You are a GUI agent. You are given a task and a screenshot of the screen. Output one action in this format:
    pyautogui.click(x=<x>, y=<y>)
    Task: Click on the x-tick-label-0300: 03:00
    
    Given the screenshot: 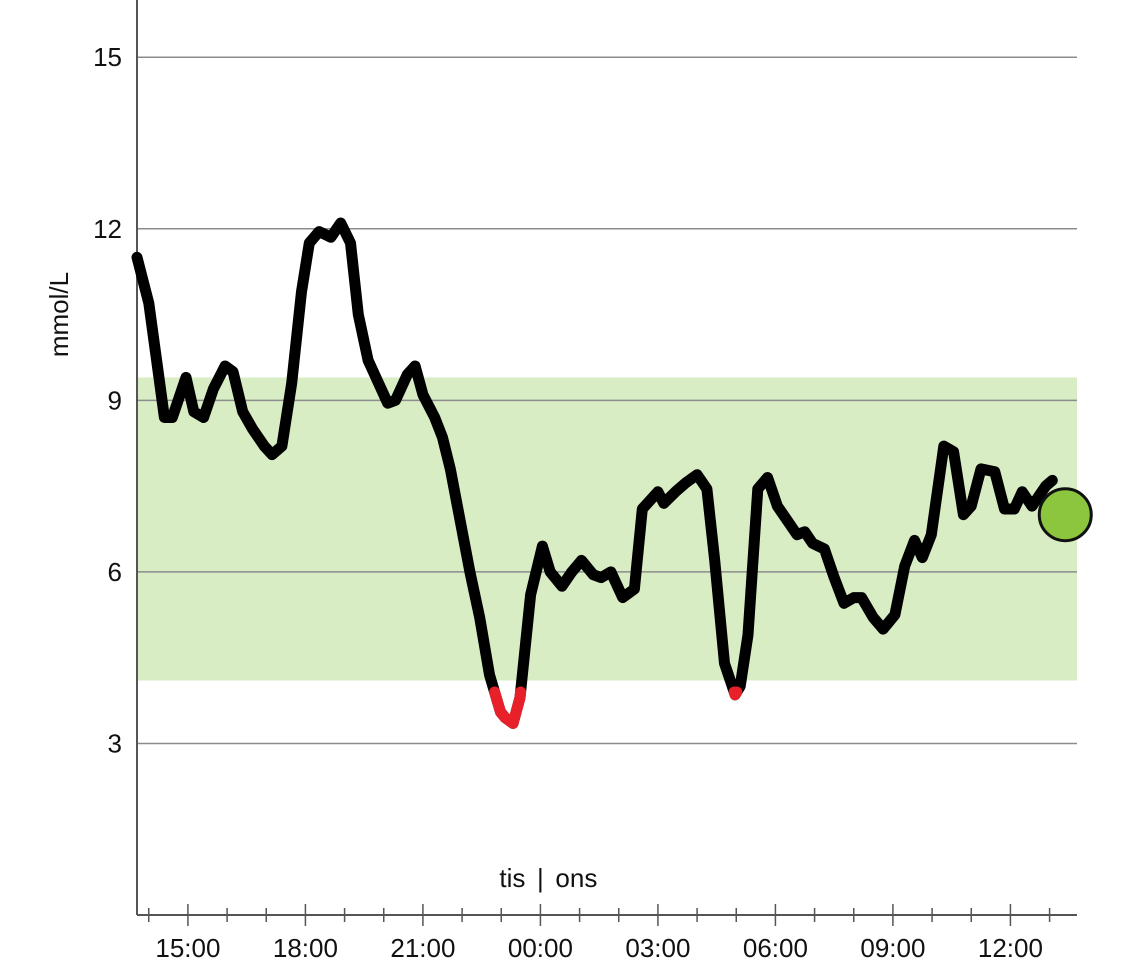 What is the action you would take?
    pyautogui.click(x=657, y=948)
    